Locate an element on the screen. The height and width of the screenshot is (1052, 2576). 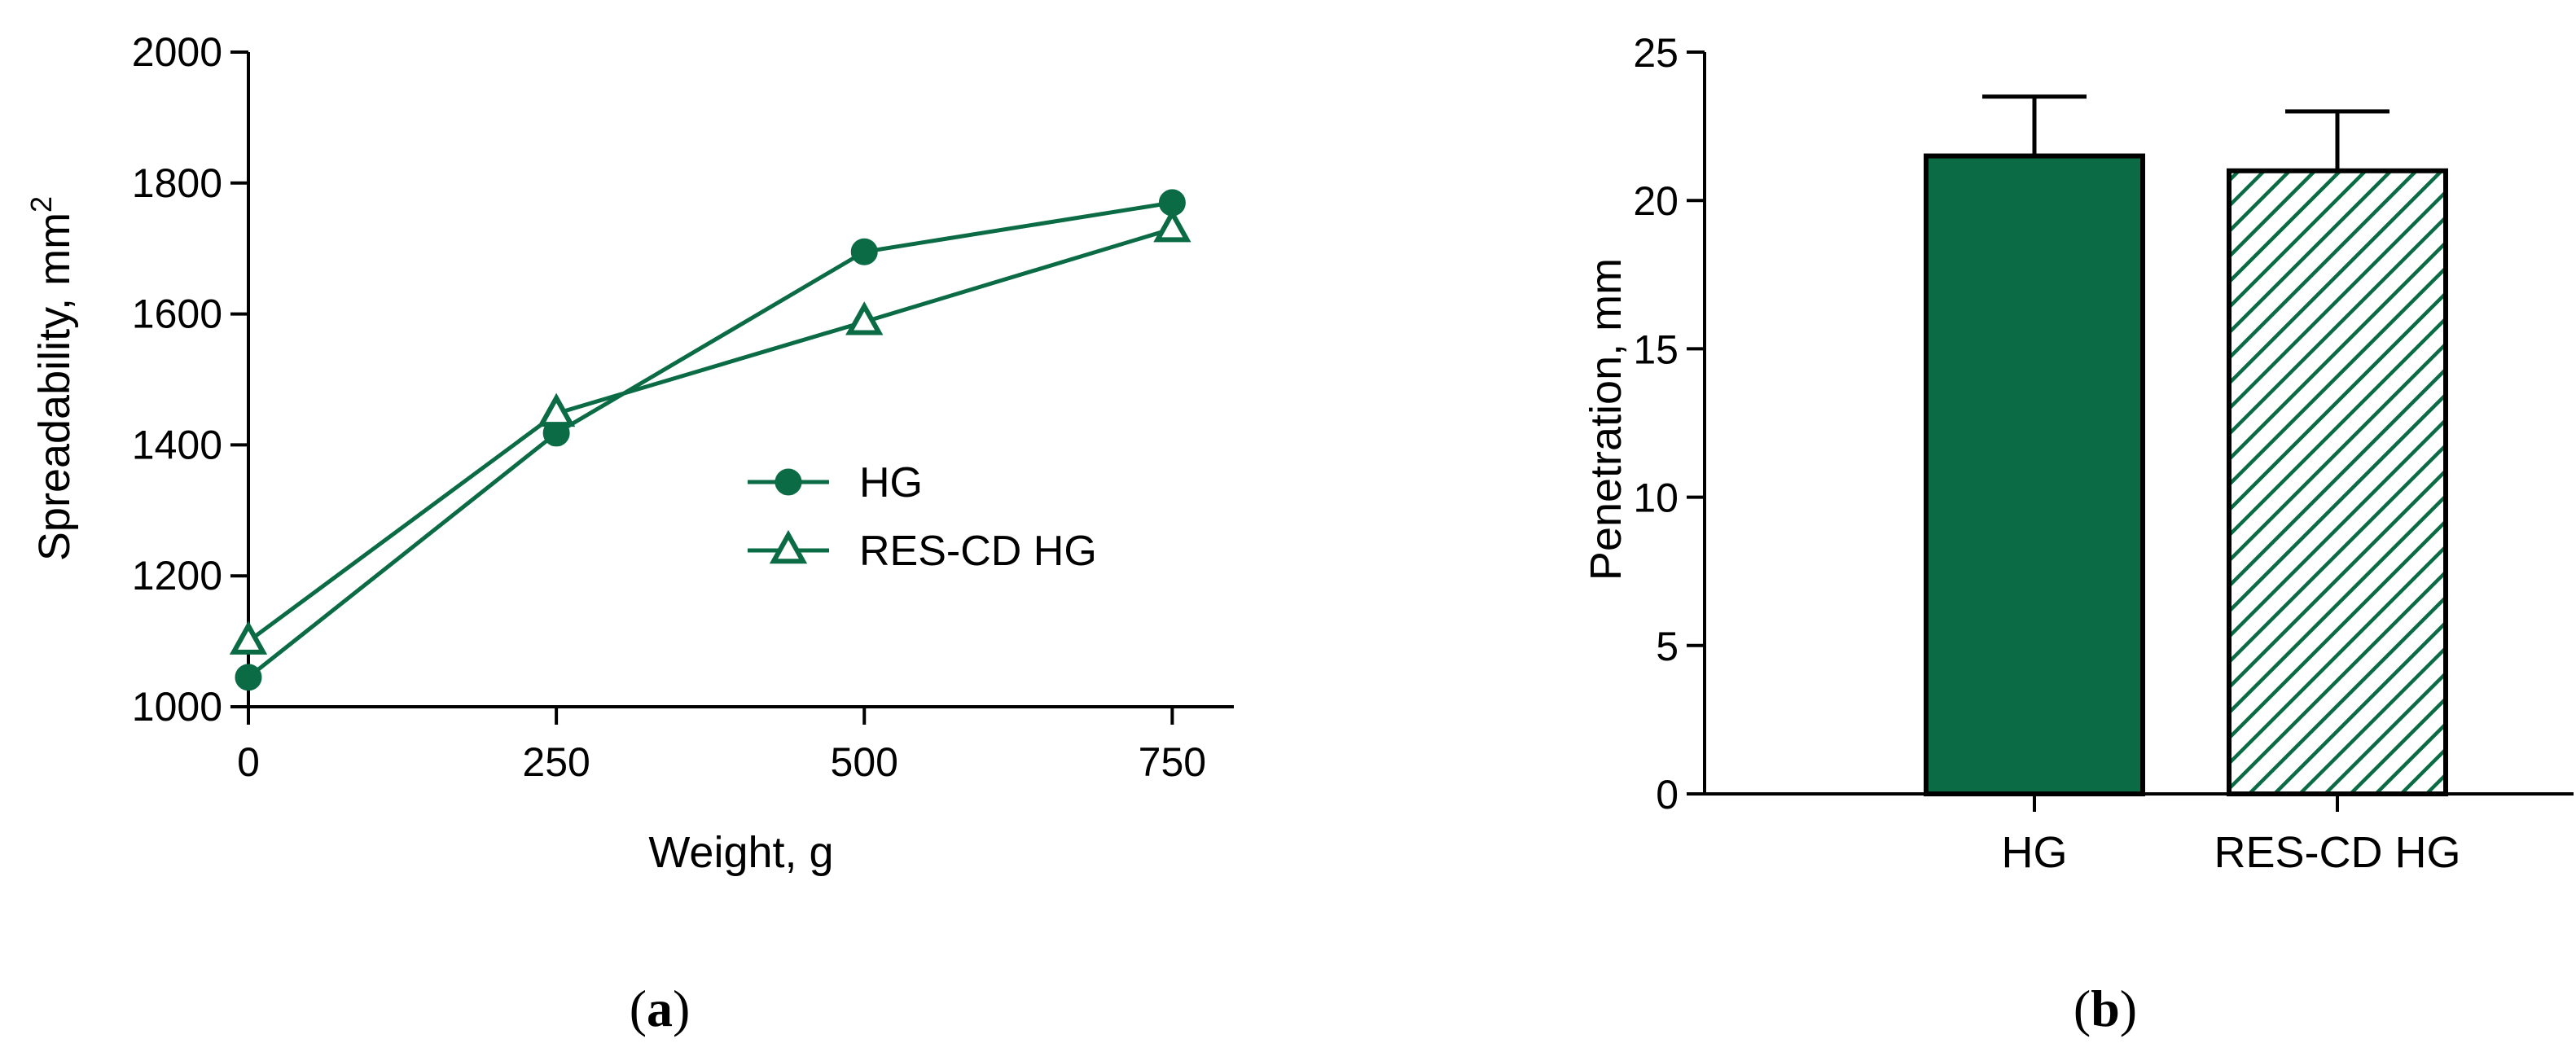
legend-label-hg: HG is located at coordinates (891, 482).